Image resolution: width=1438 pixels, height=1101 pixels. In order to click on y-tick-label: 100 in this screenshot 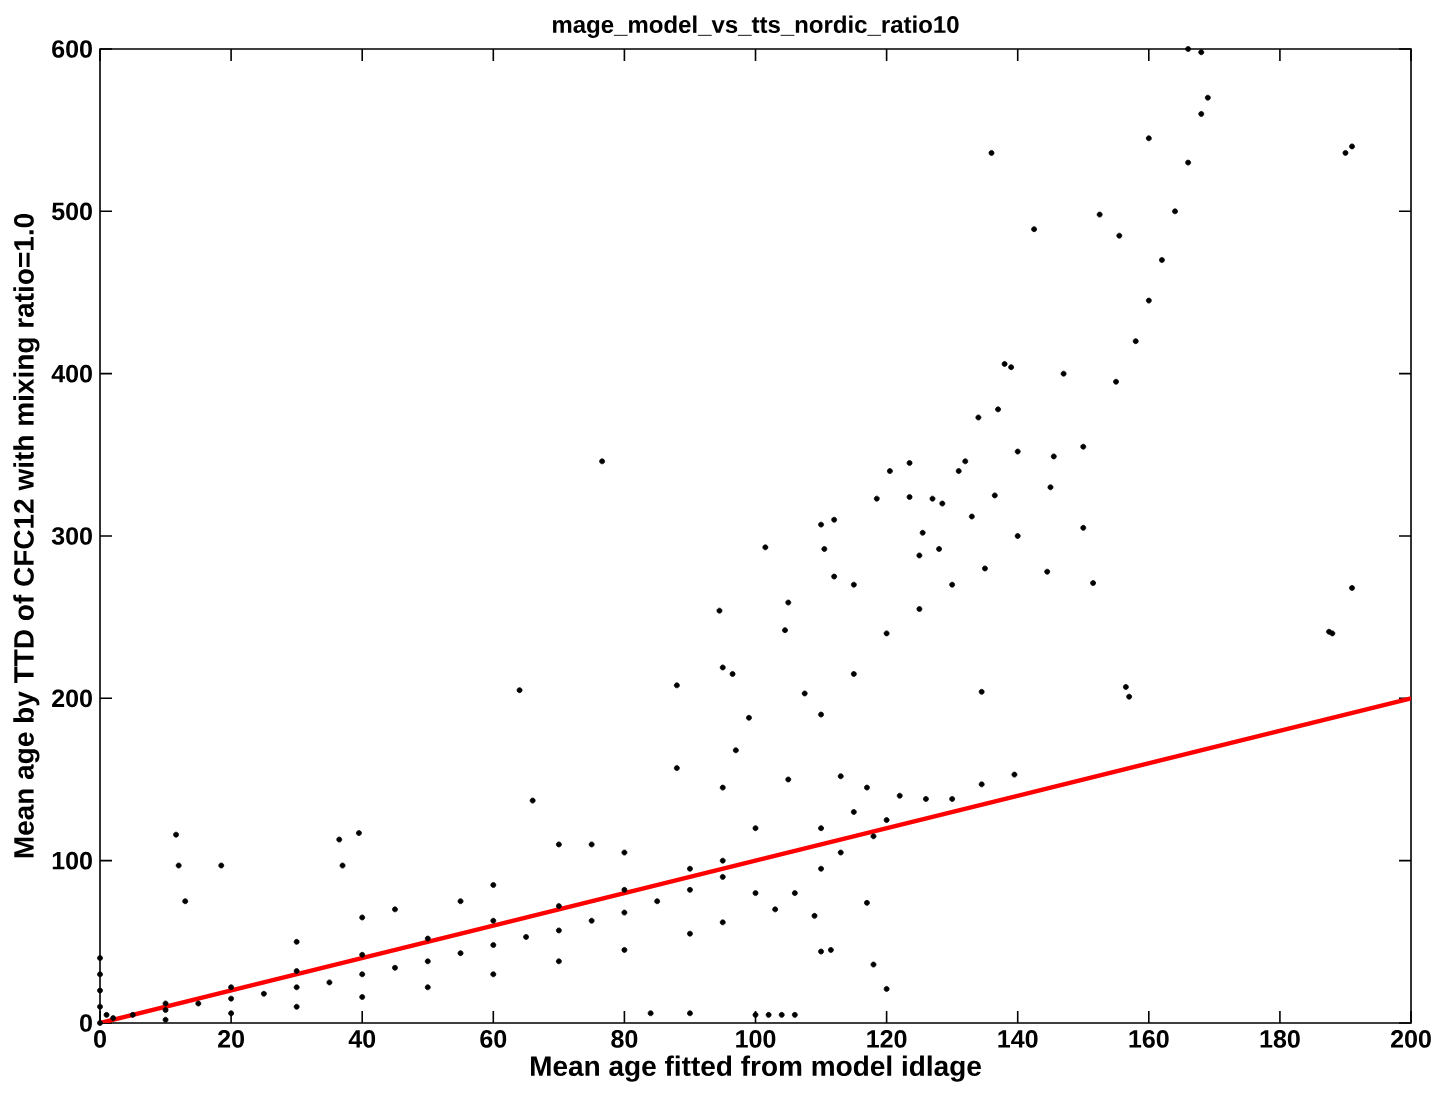, I will do `click(72, 860)`.